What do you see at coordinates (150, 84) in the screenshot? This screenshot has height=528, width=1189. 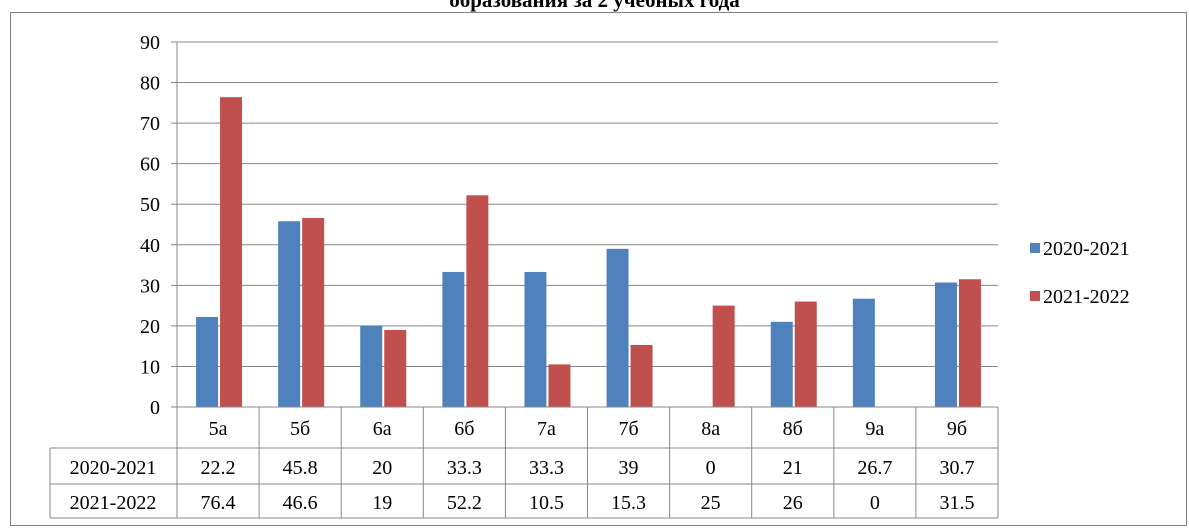 I see `y-tick-label: 80` at bounding box center [150, 84].